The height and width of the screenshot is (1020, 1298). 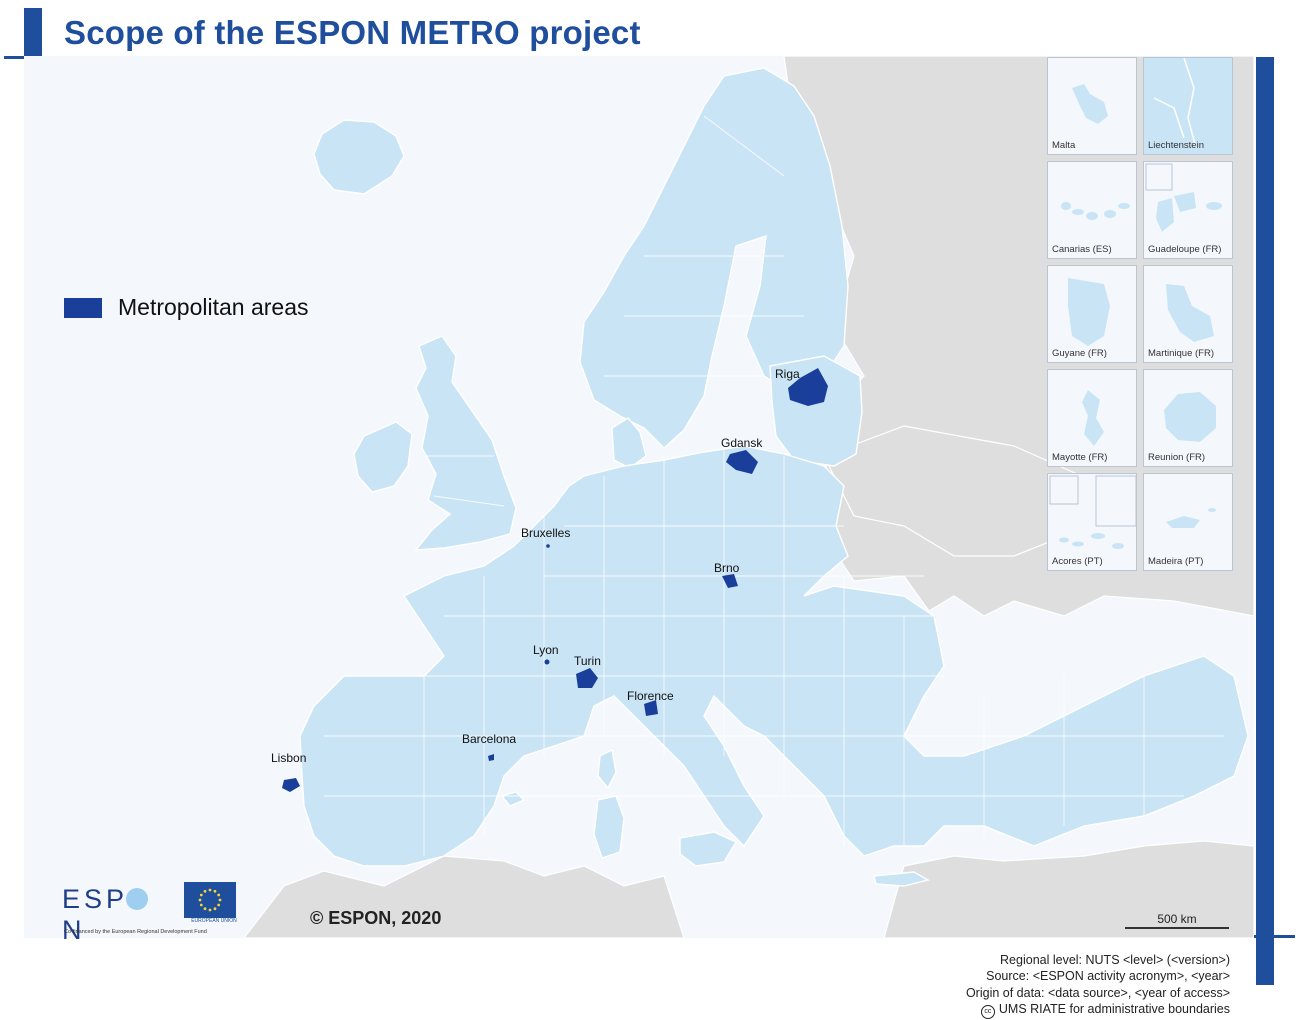 I want to click on inset-malta-map, so click(x=1090, y=104).